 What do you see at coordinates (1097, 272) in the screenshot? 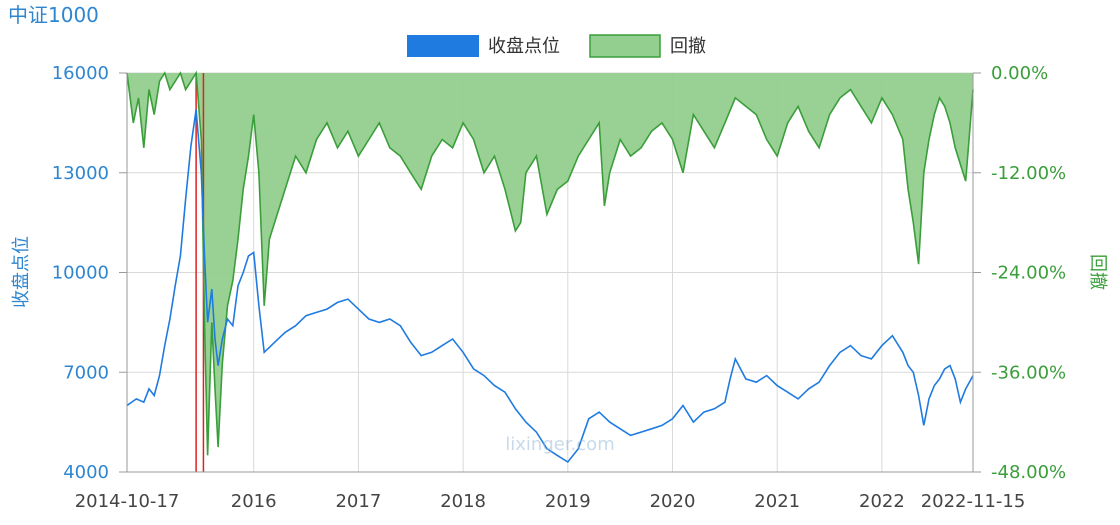
I see `y-axis-right-label: 回撤` at bounding box center [1097, 272].